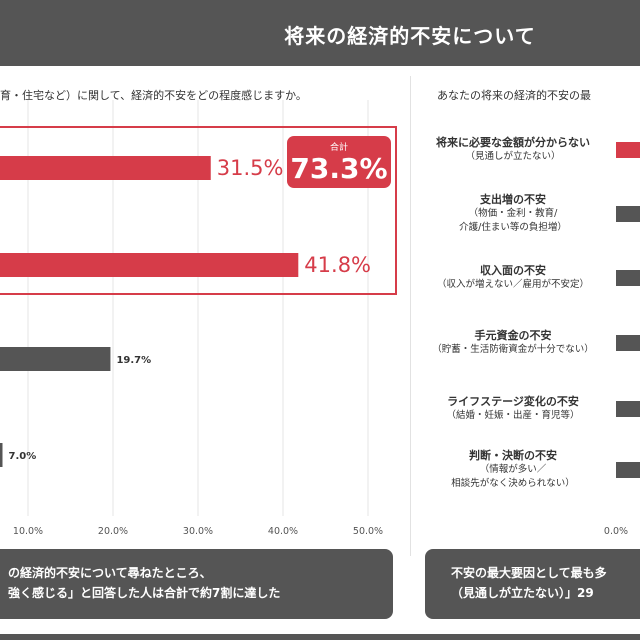 The height and width of the screenshot is (640, 640). What do you see at coordinates (513, 270) in the screenshot?
I see `category-main-text: 収入面の不安` at bounding box center [513, 270].